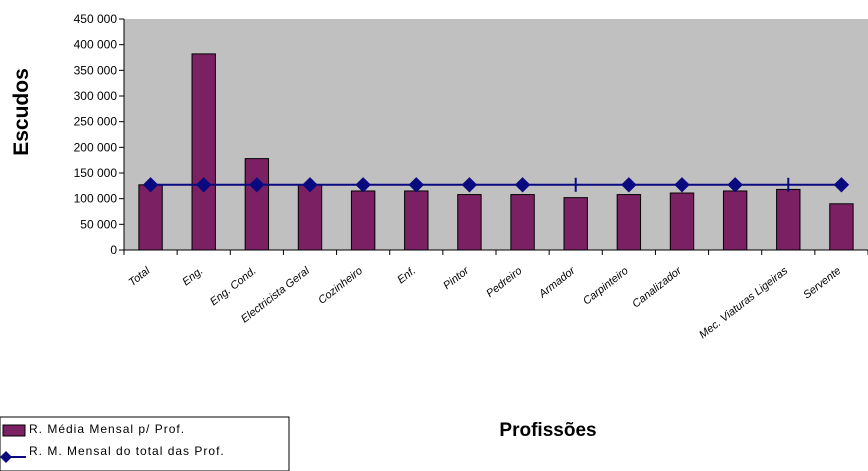  What do you see at coordinates (456, 278) in the screenshot?
I see `x-tick-label: Pintor` at bounding box center [456, 278].